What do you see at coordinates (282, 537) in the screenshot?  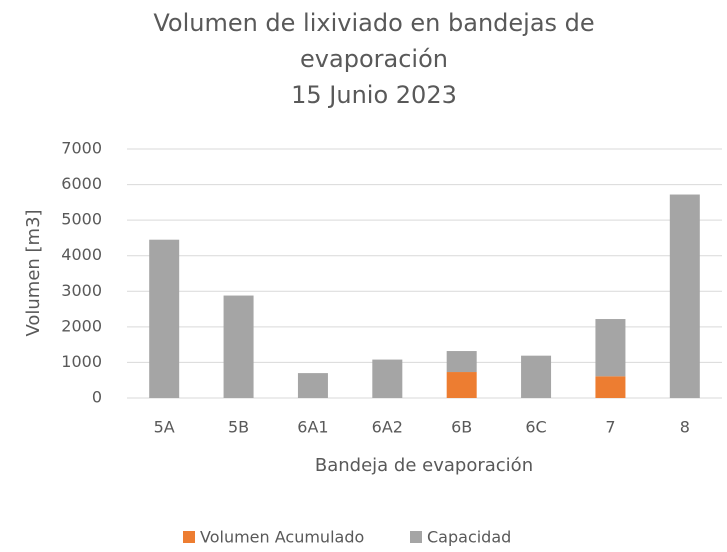 I see `legend-label: Volumen Acumulado` at bounding box center [282, 537].